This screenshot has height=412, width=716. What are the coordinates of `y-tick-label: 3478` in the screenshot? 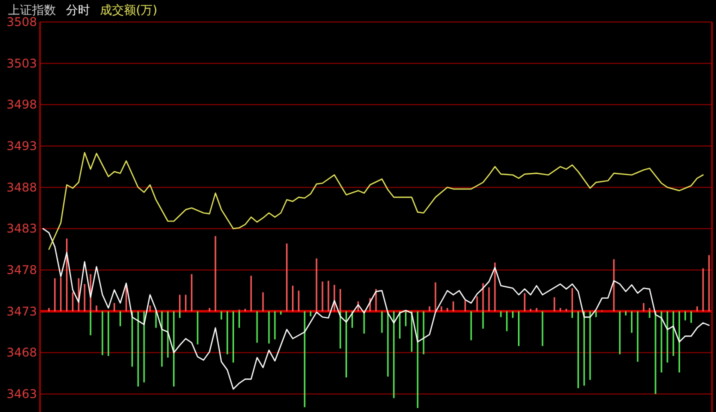 It's located at (21, 269).